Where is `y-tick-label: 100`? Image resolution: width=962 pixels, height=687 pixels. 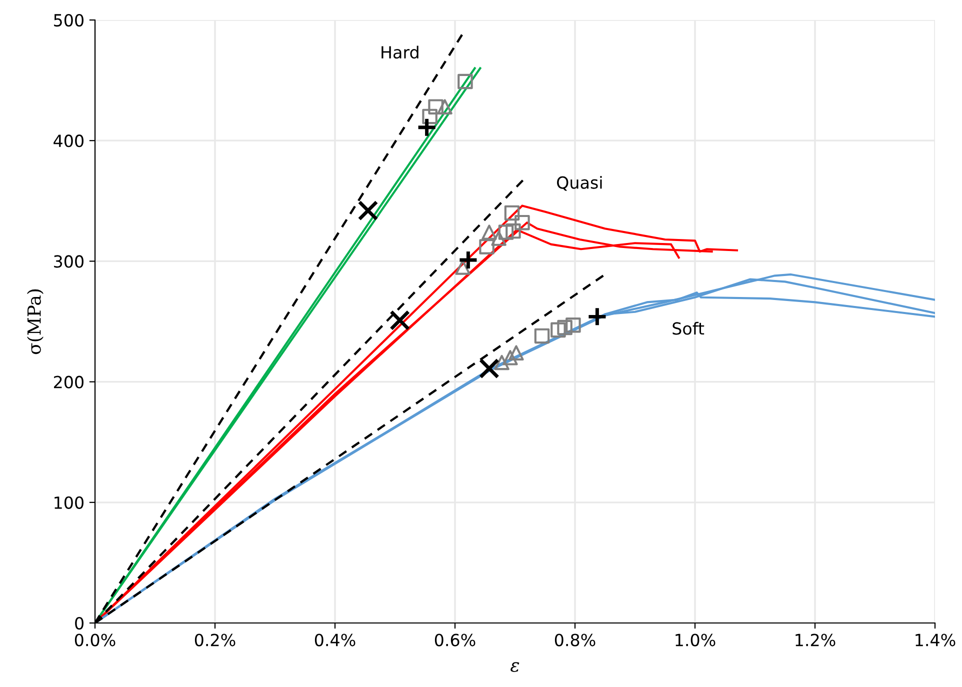
y-tick-label: 100 is located at coordinates (69, 502).